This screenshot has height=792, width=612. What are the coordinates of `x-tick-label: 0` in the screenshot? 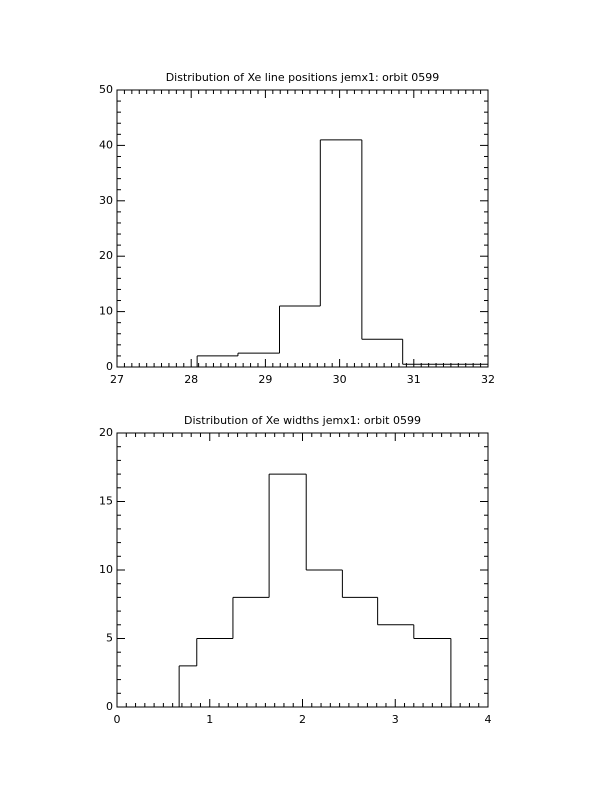 It's located at (117, 719).